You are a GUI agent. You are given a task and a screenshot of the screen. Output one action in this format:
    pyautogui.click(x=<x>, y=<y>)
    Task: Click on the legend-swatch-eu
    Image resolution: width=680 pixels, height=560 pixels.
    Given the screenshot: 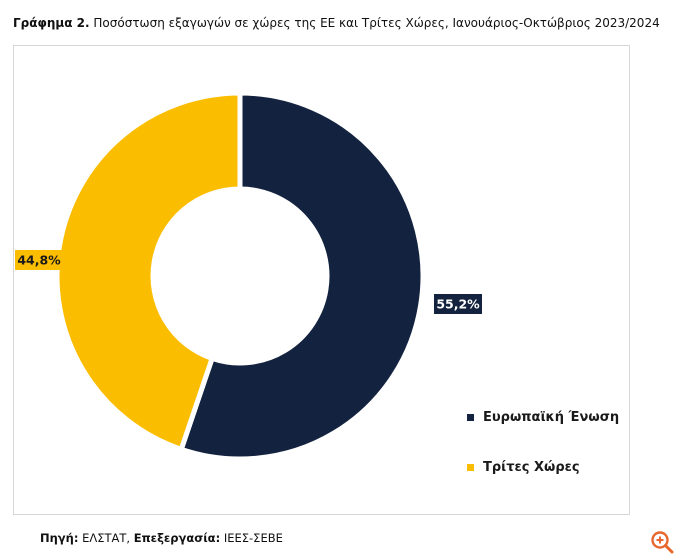 What is the action you would take?
    pyautogui.click(x=470, y=417)
    